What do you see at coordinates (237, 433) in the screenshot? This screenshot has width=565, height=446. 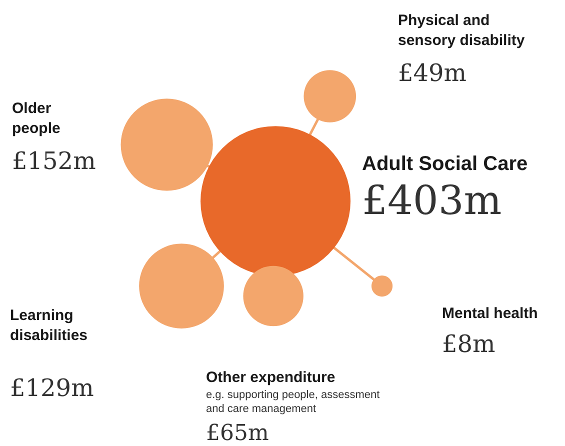 I see `data-label: £65m` at bounding box center [237, 433].